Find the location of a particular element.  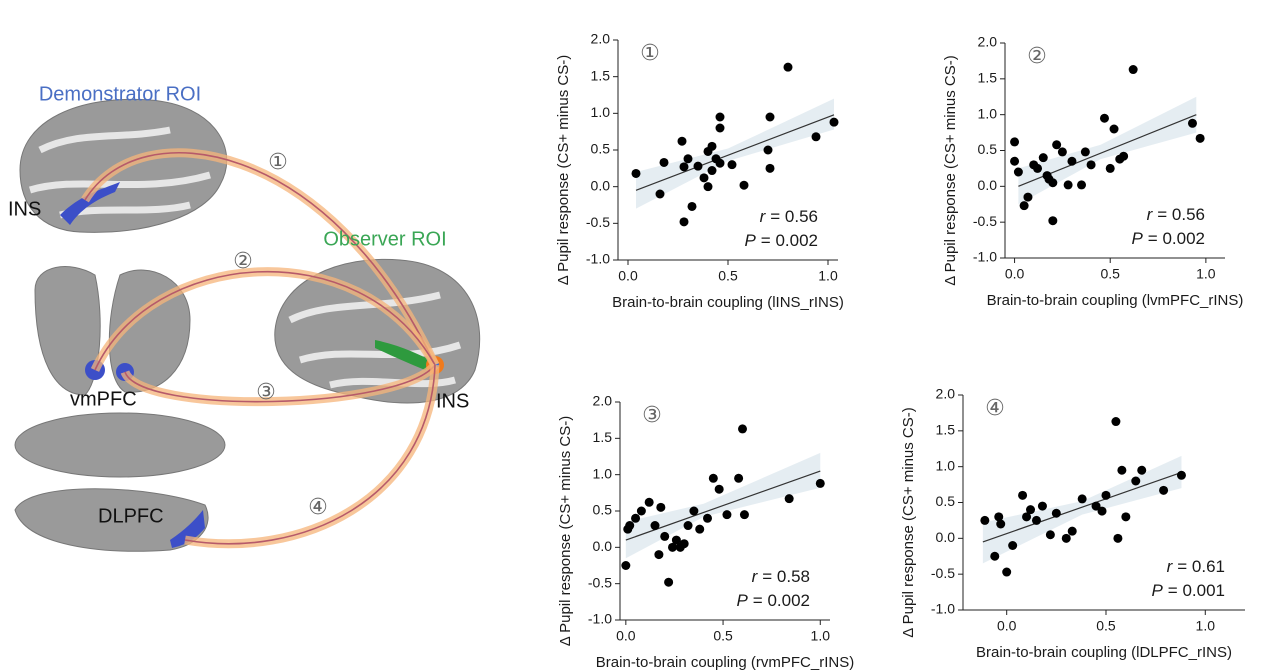

x-axis-label: Brain-to-brain coupling (rvmPFC_rINS) is located at coordinates (725, 662).